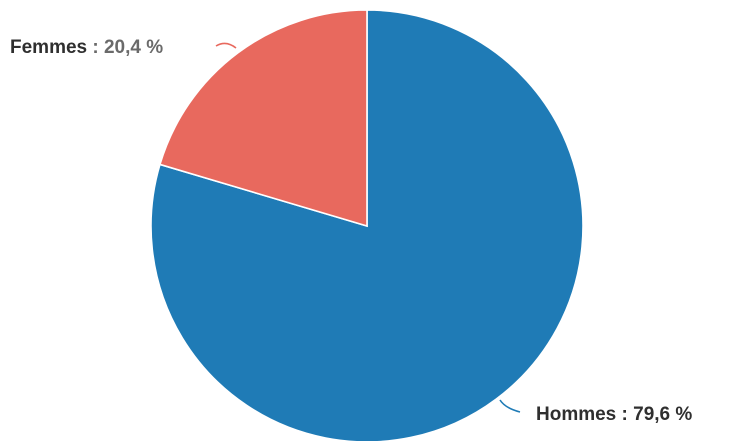 This screenshot has width=730, height=441. I want to click on slice-label-value: : 20,4 %, so click(125, 47).